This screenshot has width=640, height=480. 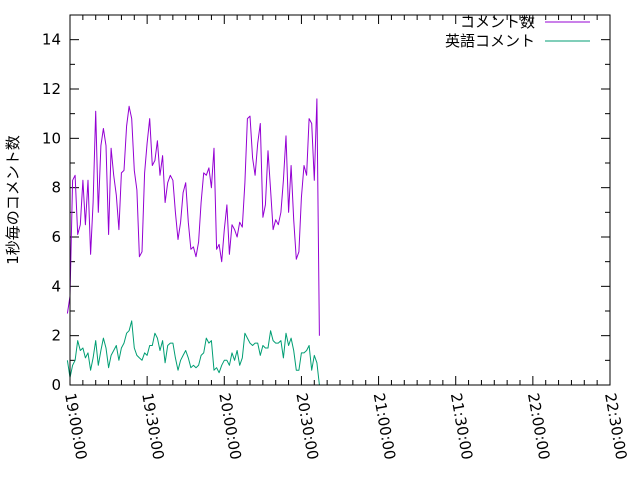 I want to click on y-tick-label: 8, so click(x=56, y=188).